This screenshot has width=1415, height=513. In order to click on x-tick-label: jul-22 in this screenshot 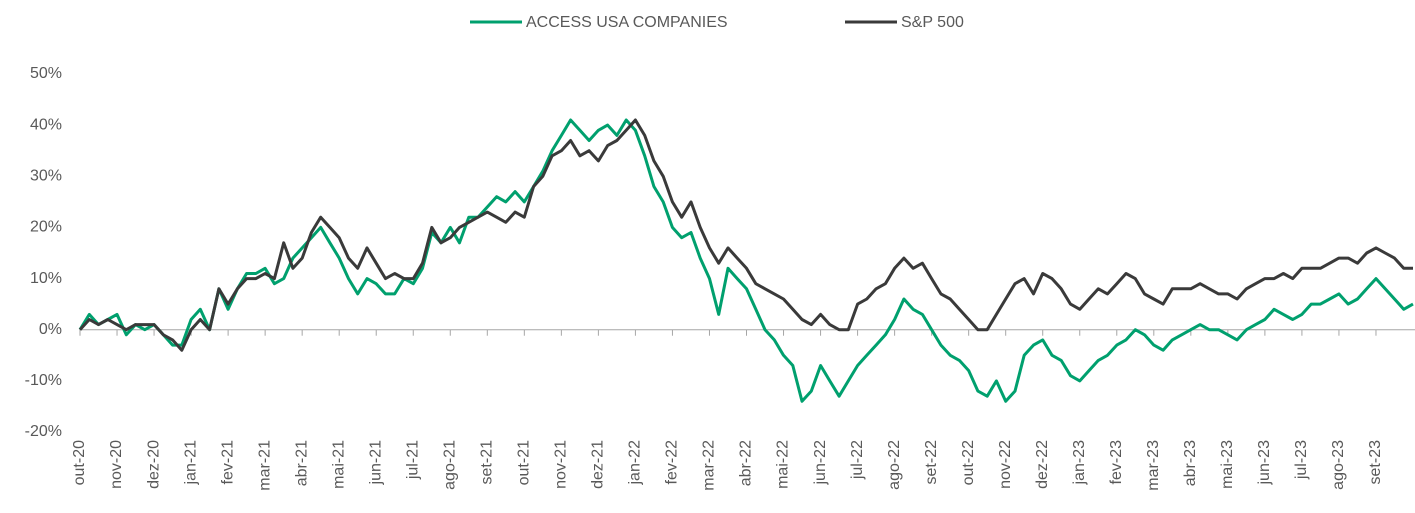, I will do `click(857, 460)`.